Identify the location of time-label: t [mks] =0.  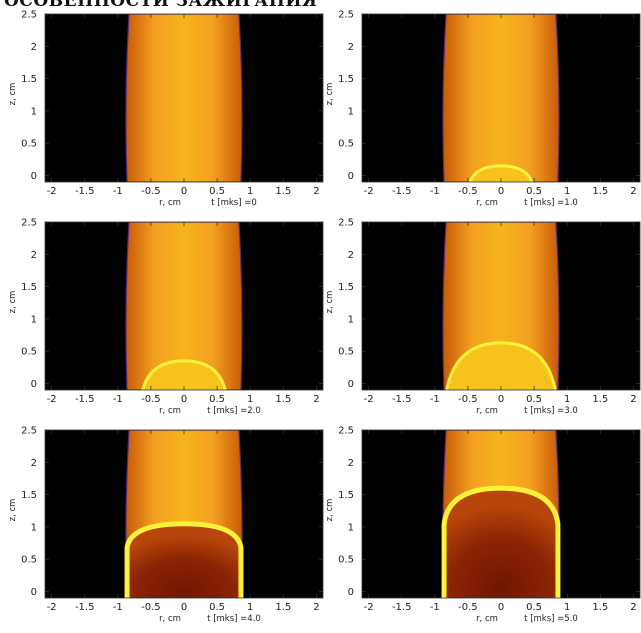
(234, 203).